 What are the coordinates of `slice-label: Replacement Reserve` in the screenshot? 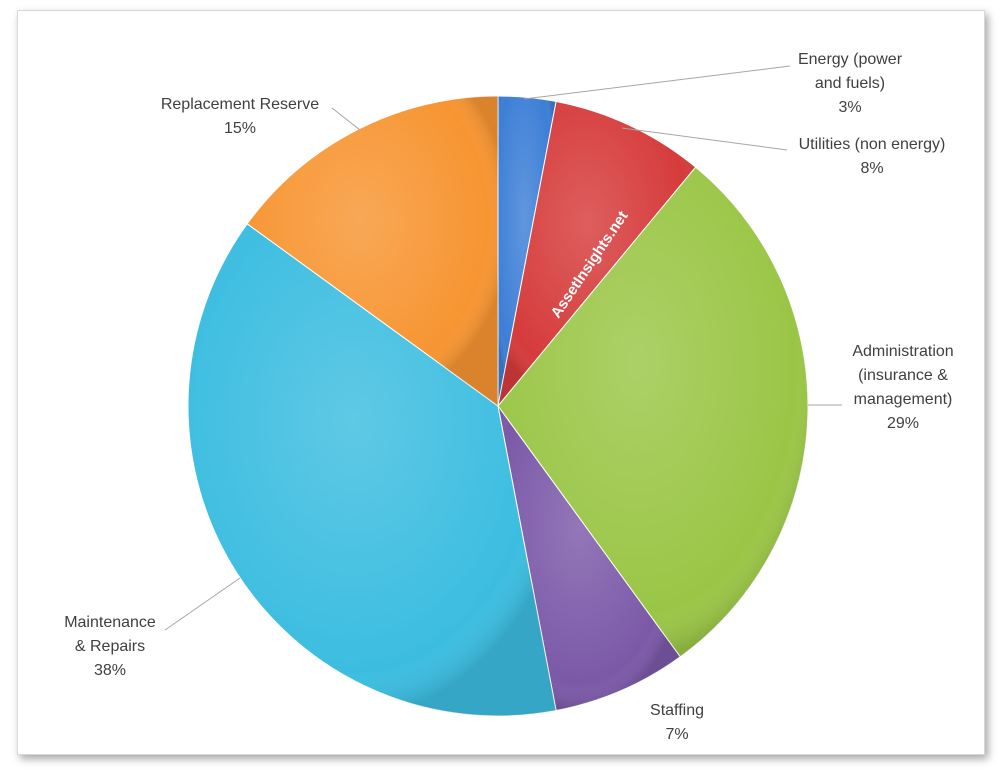 It's located at (240, 104).